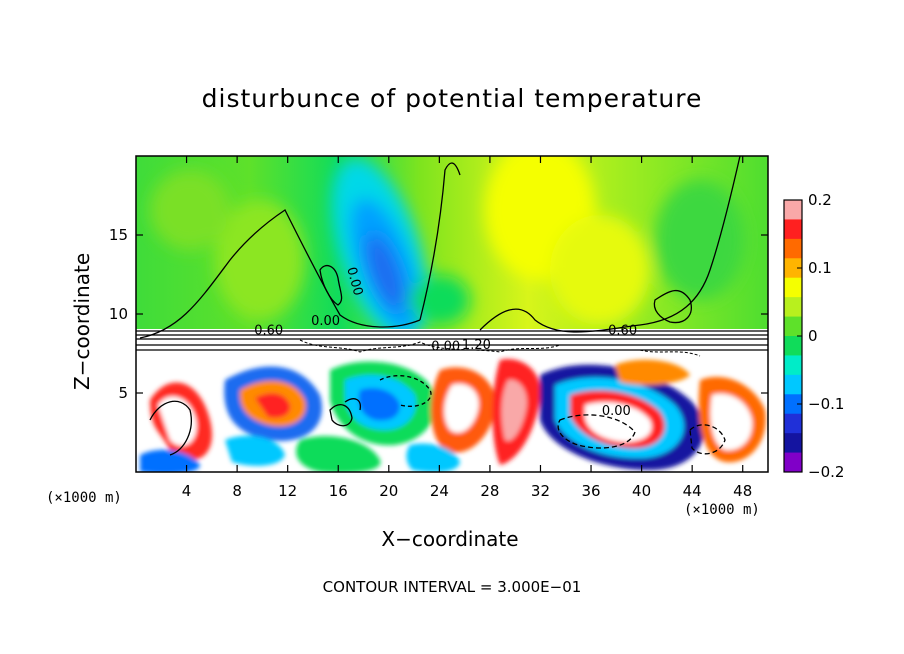 The width and height of the screenshot is (904, 654). I want to click on x-unit-label-right: (×1000 m), so click(722, 510).